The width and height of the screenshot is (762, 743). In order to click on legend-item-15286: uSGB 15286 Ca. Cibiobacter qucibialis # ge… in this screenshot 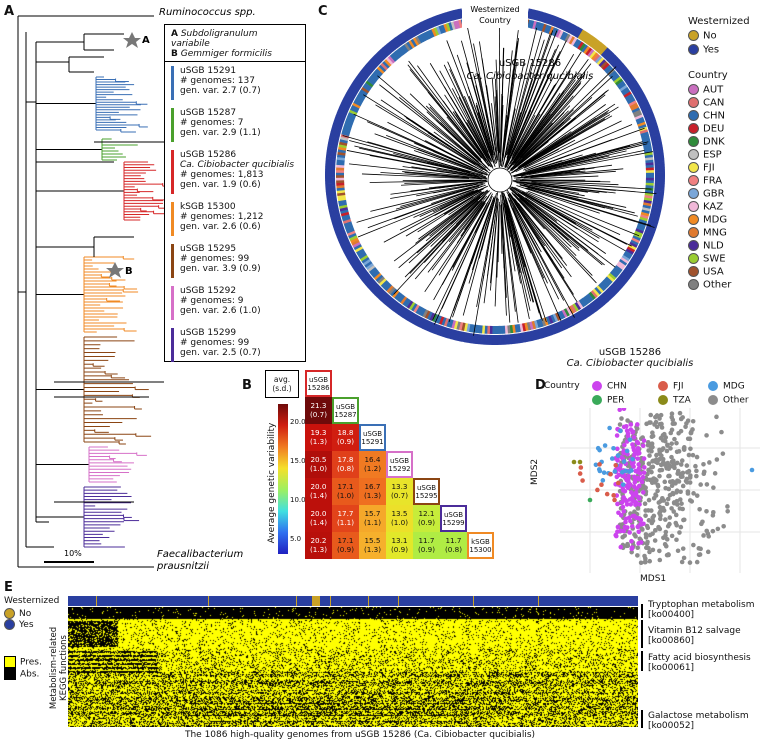, I will do `click(236, 172)`.